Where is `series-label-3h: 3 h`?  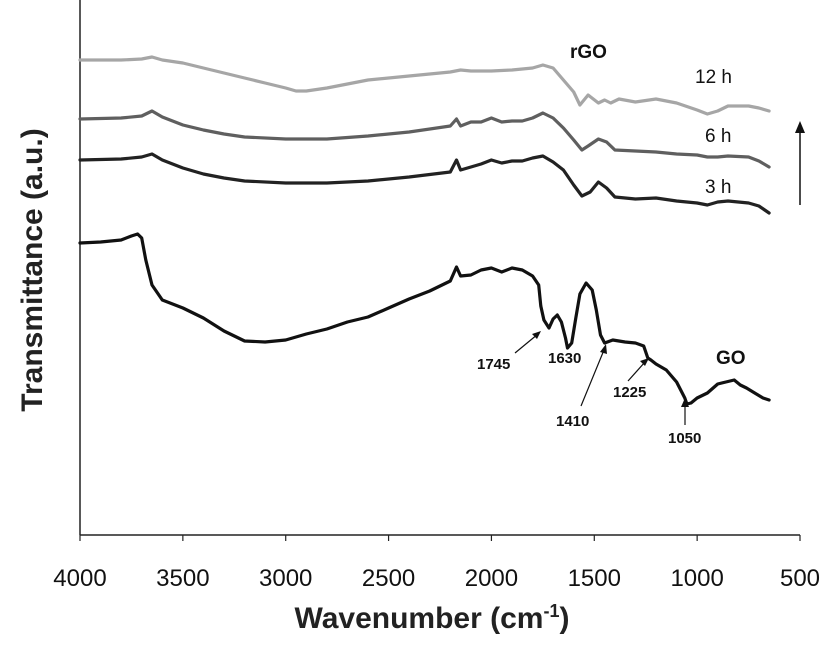 series-label-3h: 3 h is located at coordinates (718, 187).